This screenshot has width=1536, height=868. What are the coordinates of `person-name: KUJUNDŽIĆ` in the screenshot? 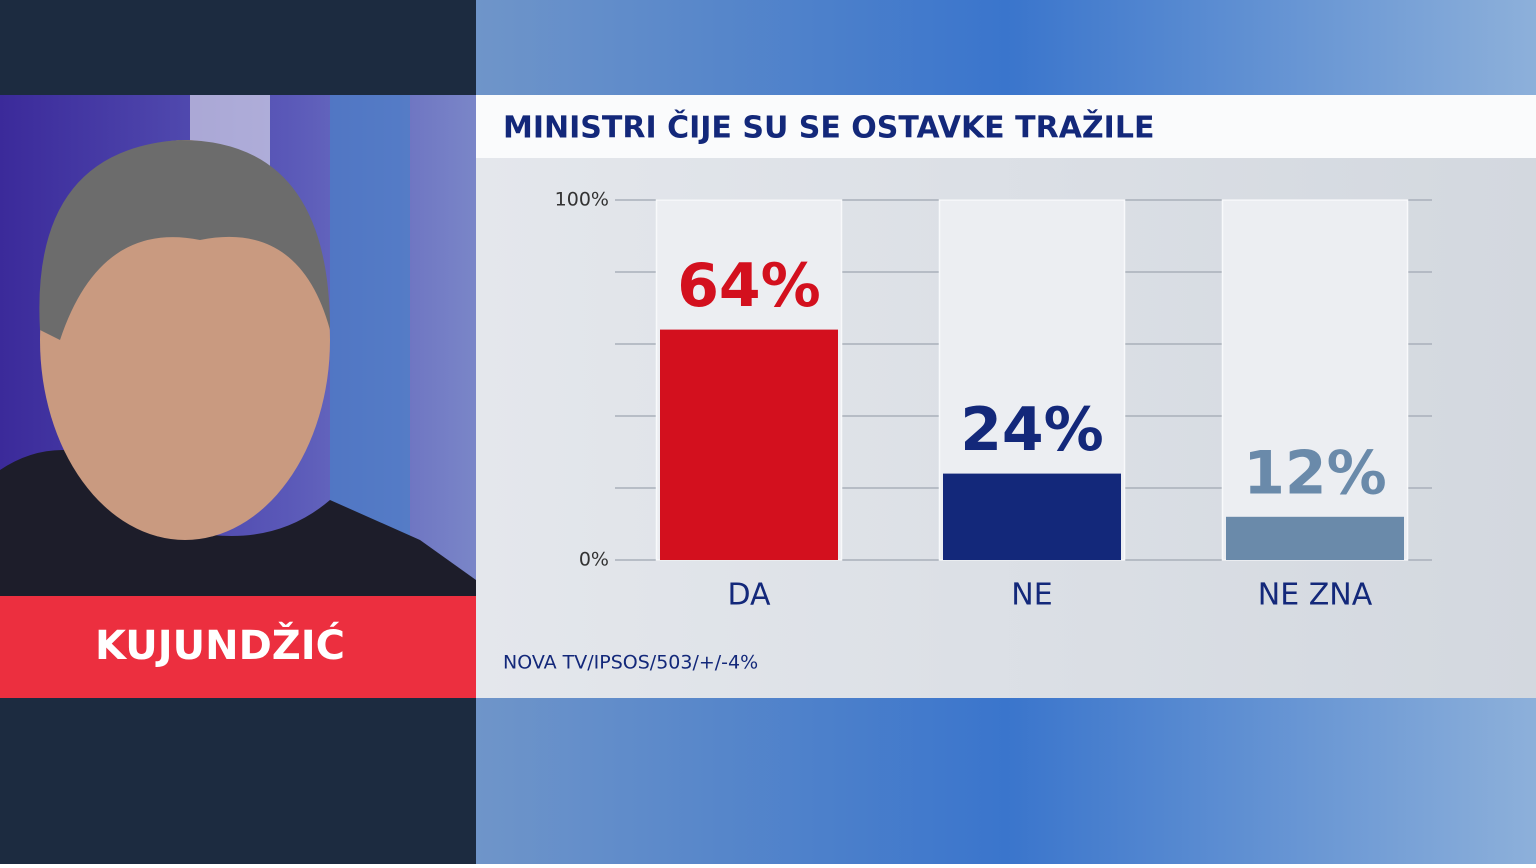 It's located at (220, 645).